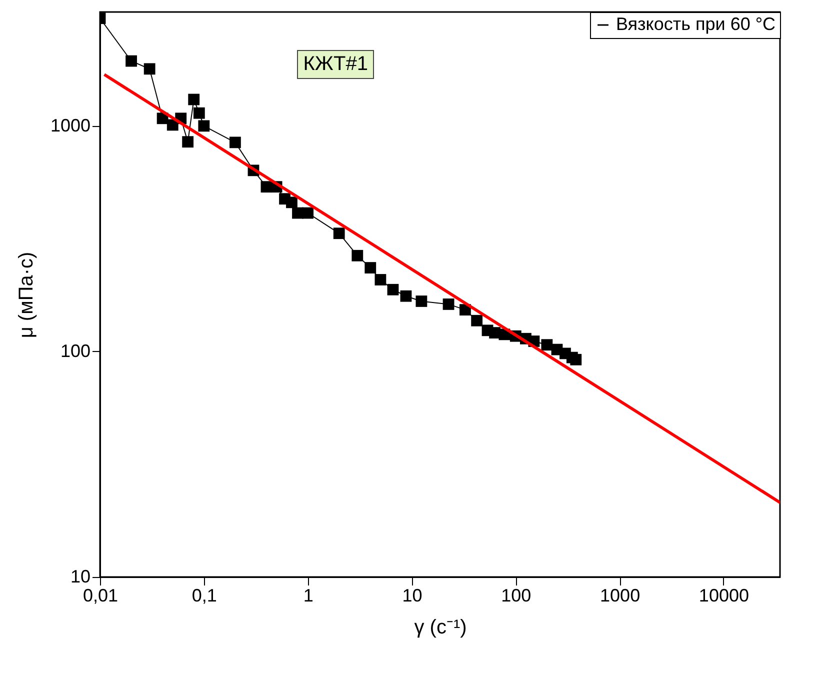 The height and width of the screenshot is (679, 815). I want to click on y-tick-label: 10, so click(80, 576).